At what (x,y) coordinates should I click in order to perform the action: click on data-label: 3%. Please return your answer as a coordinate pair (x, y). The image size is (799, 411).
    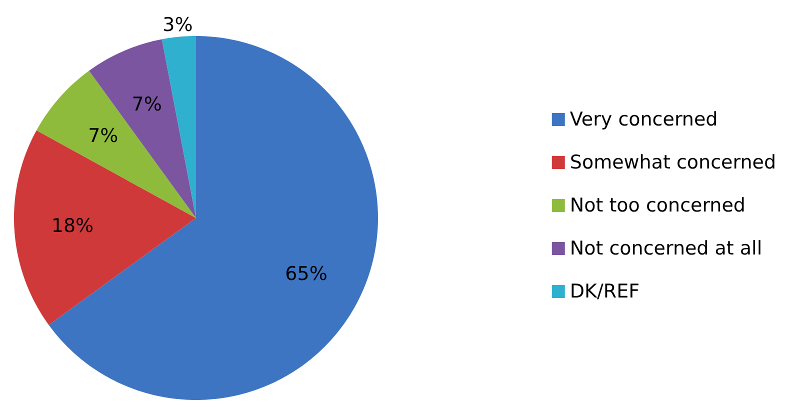
    Looking at the image, I should click on (177, 25).